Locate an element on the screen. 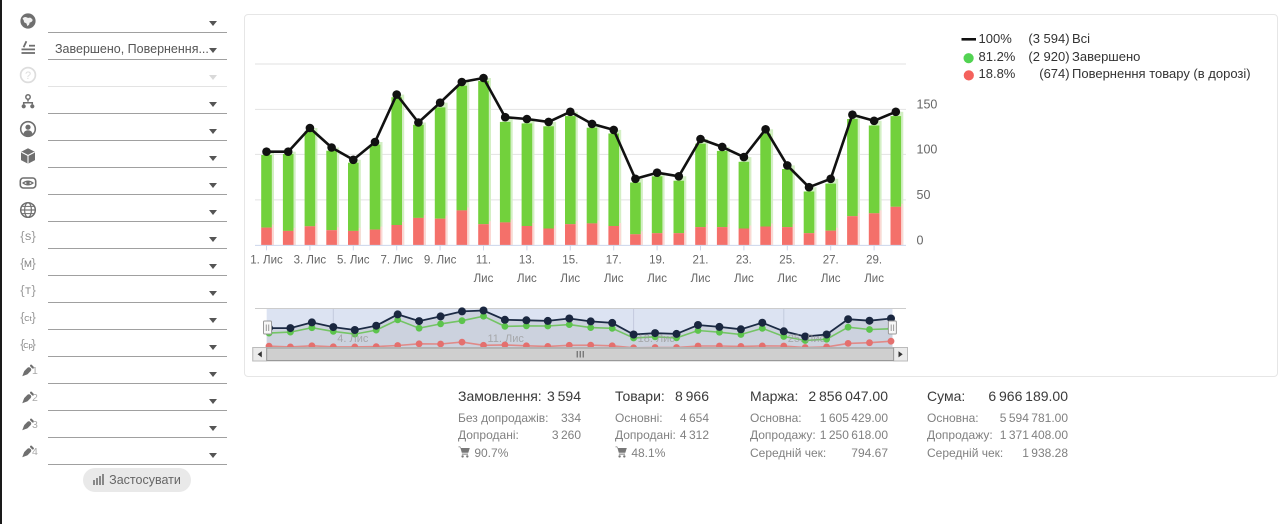 Image resolution: width=1280 pixels, height=524 pixels. svg-text: 25. Лис is located at coordinates (807, 339).